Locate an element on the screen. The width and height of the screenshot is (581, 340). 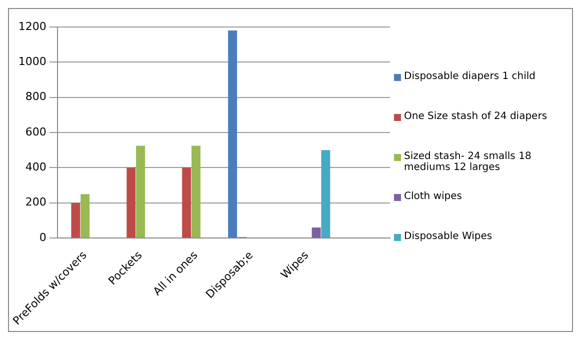
legend-label: Disposable Wipes is located at coordinates (448, 236).